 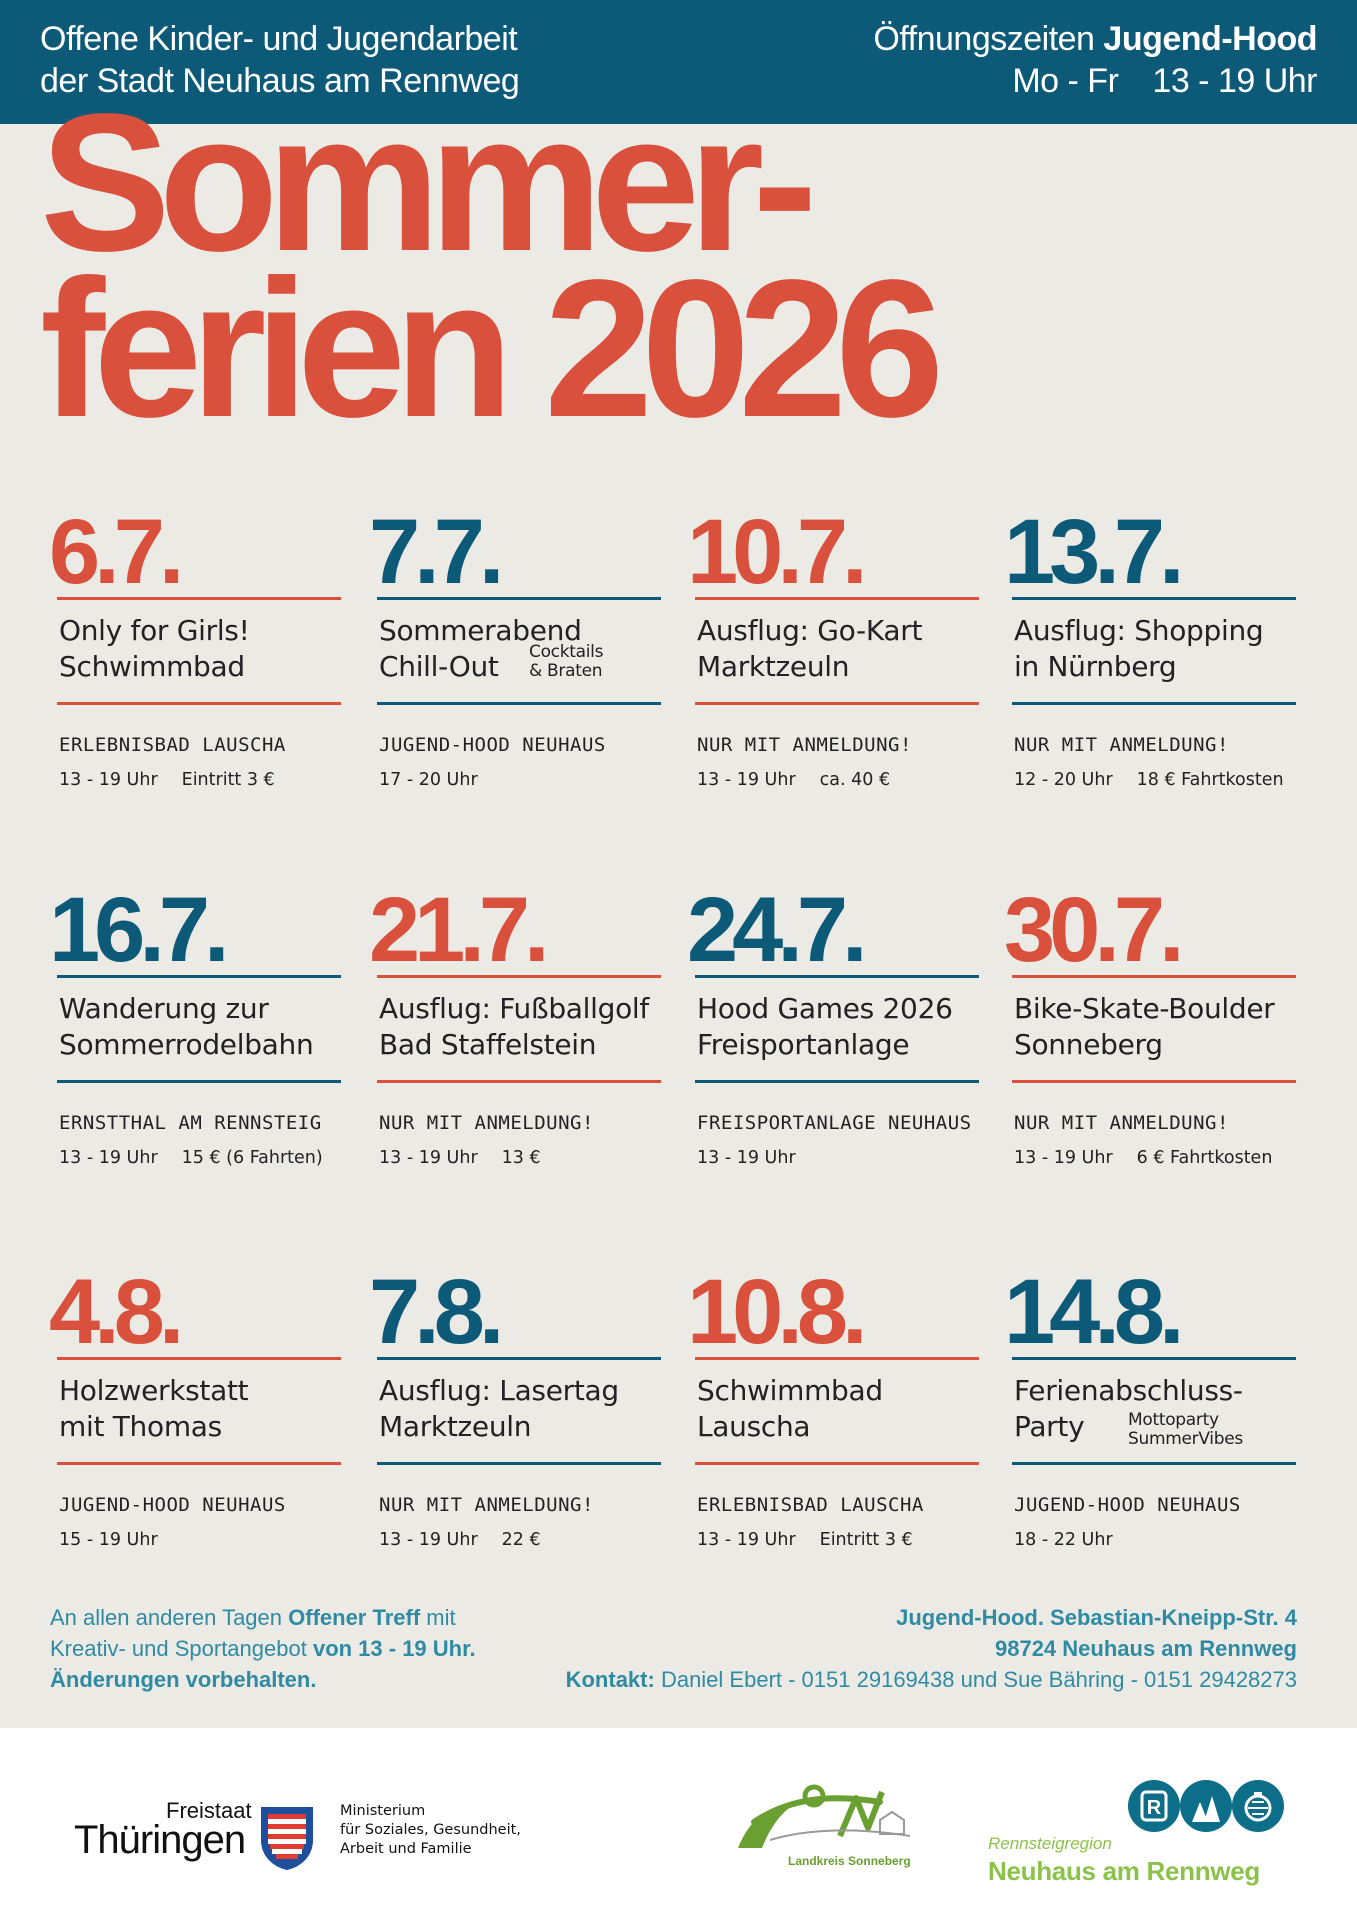 What do you see at coordinates (1210, 39) in the screenshot?
I see `hours-place: Jugend-Hood` at bounding box center [1210, 39].